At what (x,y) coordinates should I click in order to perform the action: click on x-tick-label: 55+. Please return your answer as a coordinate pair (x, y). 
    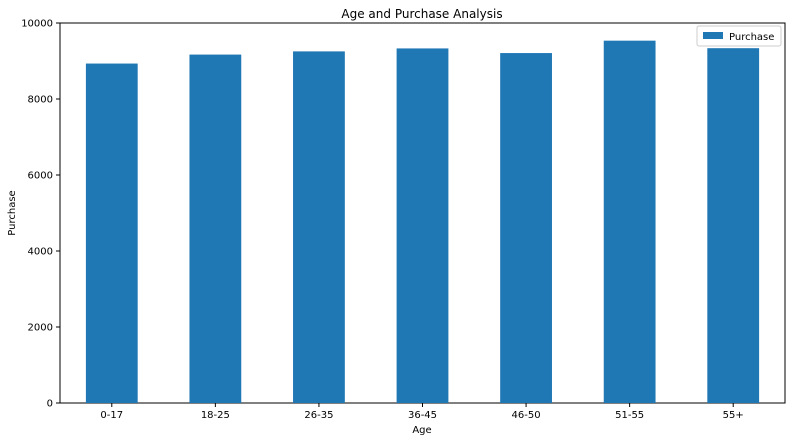
    Looking at the image, I should click on (733, 415).